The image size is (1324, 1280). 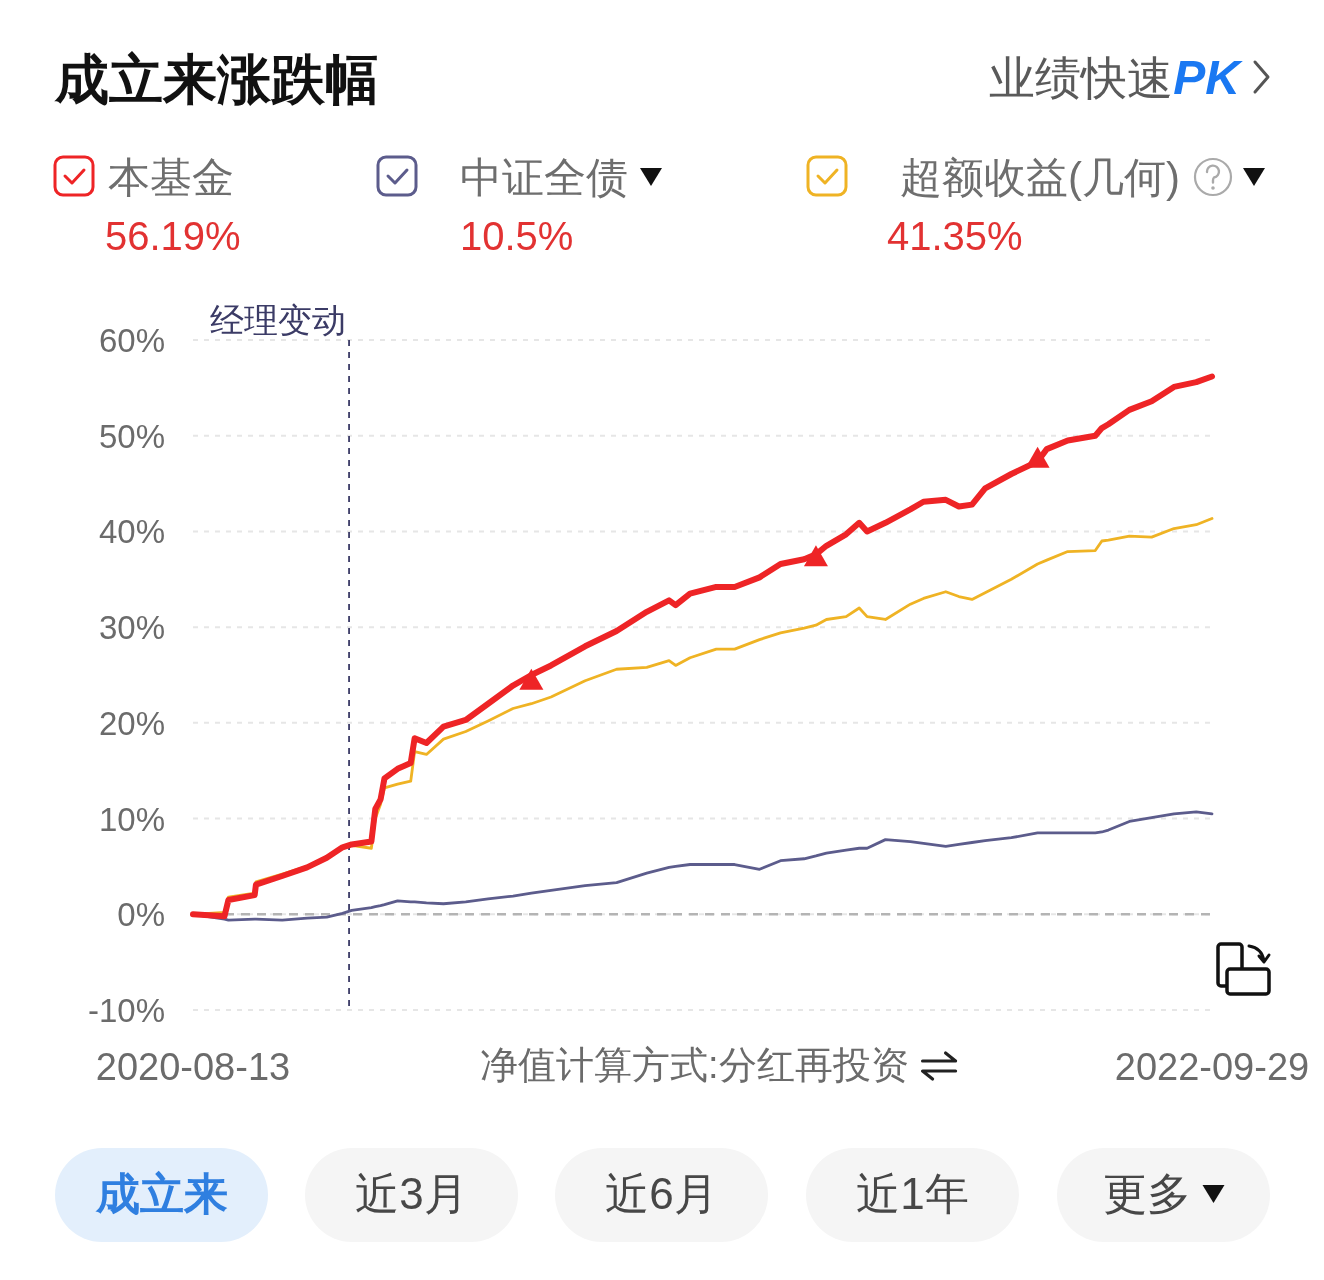 I want to click on y-tick-label: 40%, so click(x=131, y=532).